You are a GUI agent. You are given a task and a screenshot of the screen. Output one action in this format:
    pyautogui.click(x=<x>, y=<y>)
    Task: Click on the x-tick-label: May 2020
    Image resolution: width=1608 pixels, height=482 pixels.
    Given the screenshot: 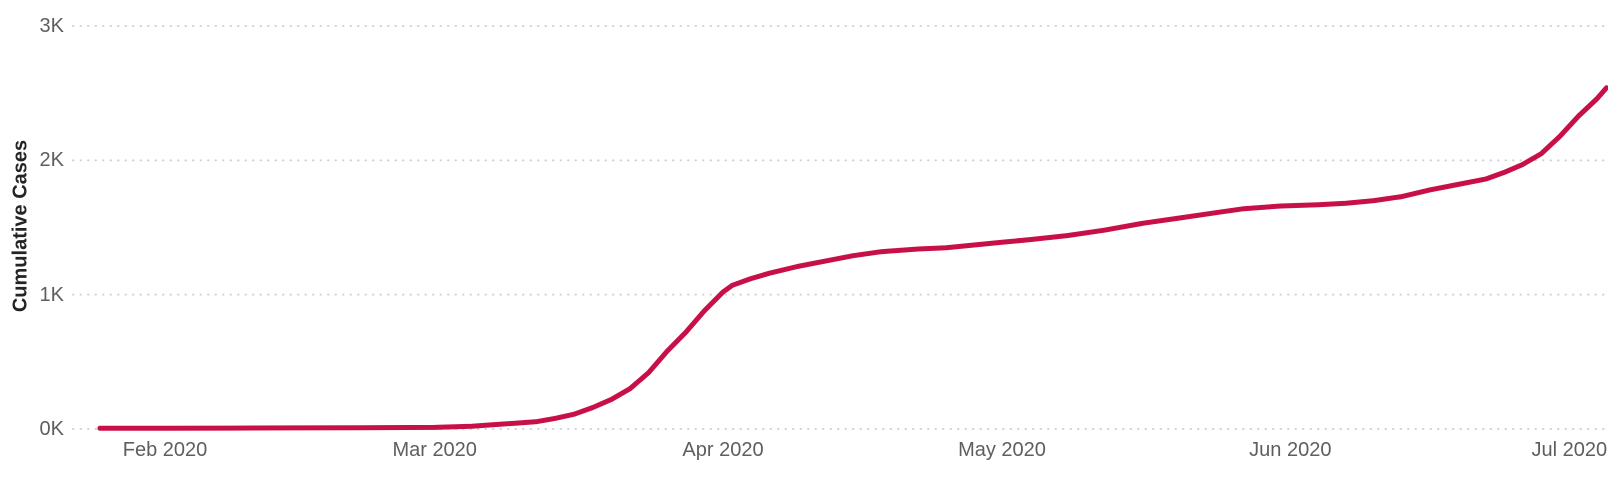 What is the action you would take?
    pyautogui.click(x=1002, y=450)
    